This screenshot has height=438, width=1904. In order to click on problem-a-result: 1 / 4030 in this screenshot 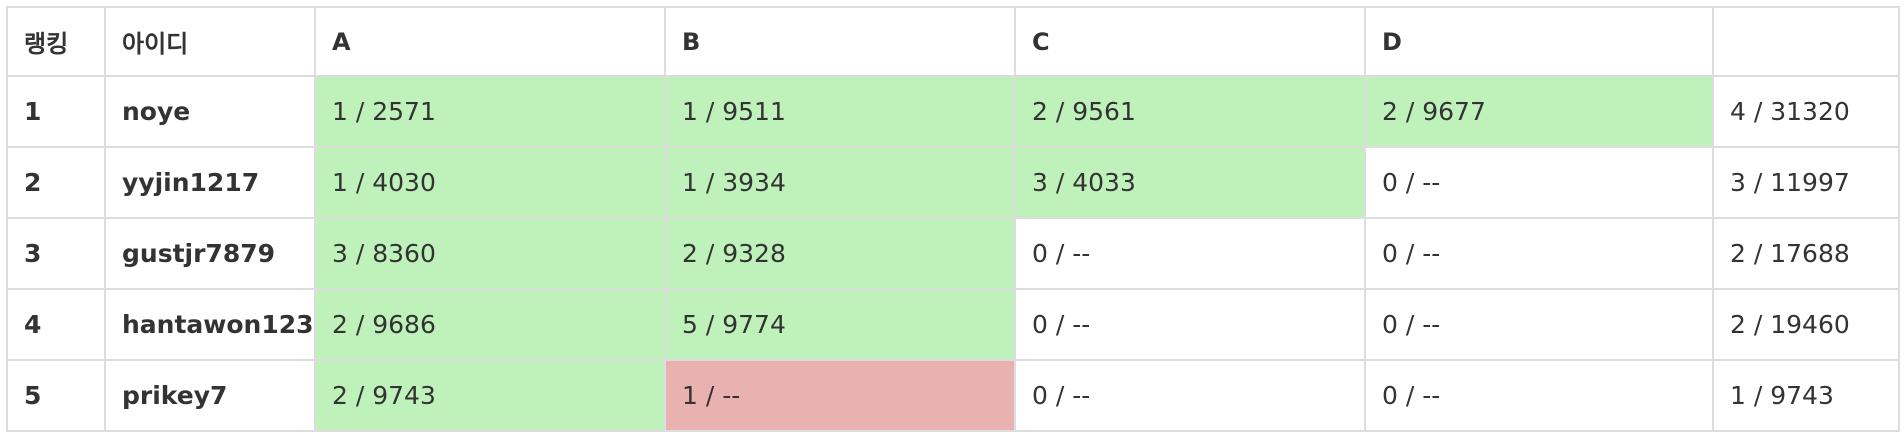, I will do `click(490, 182)`.